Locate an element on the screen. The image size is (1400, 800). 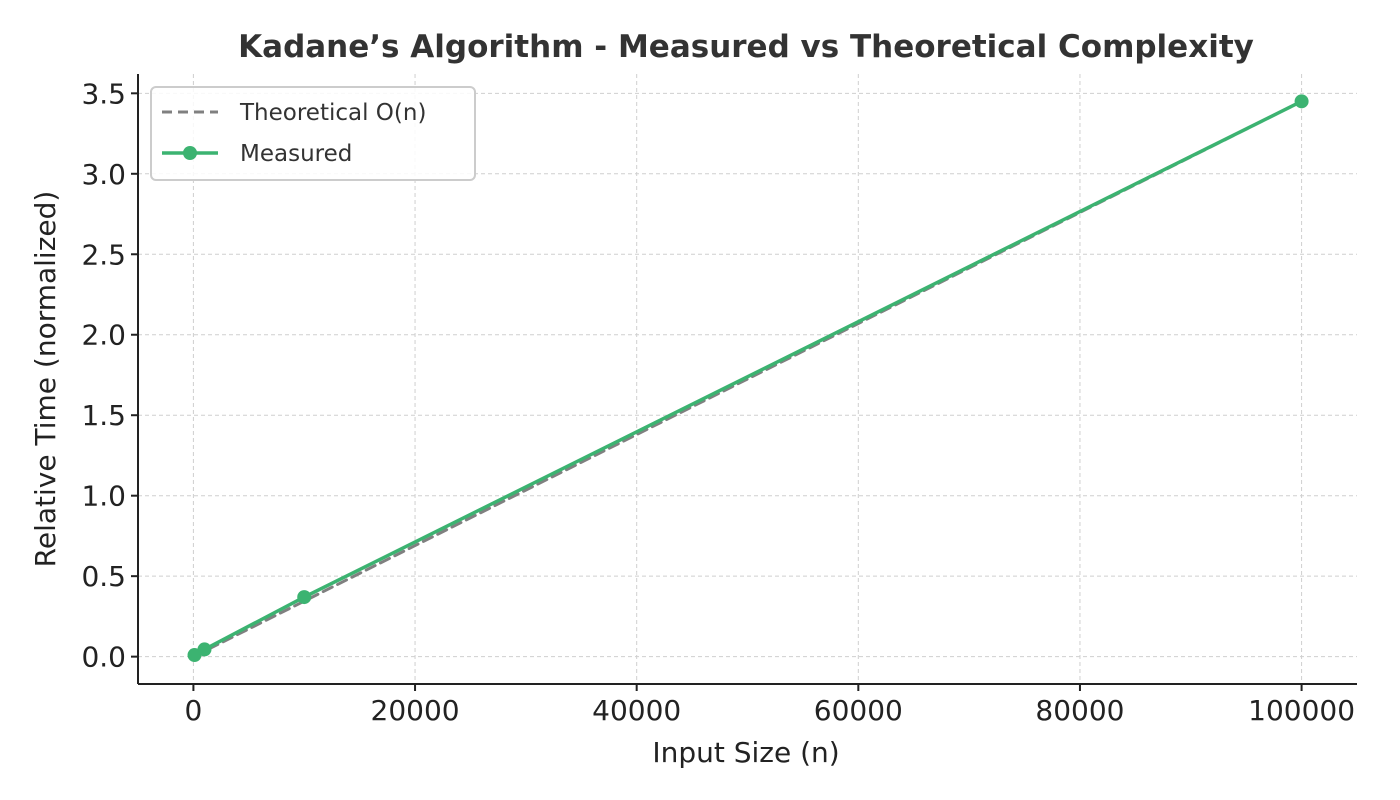
x-axis-ticks: 0 20000 40000 60000 80000 100000 is located at coordinates (769, 705).